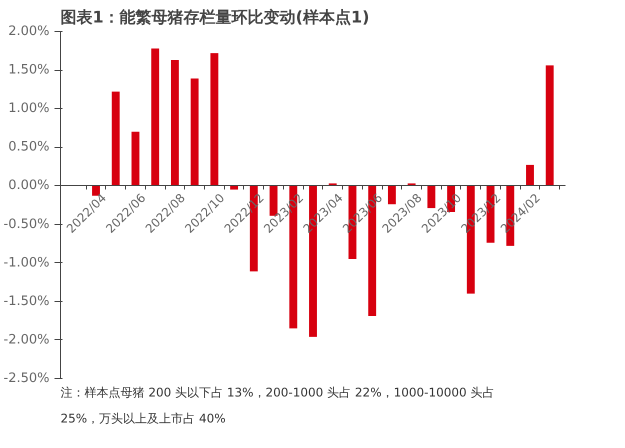 The height and width of the screenshot is (448, 625). Describe the element at coordinates (27, 224) in the screenshot. I see `y-tick-label: -0.50%` at that location.